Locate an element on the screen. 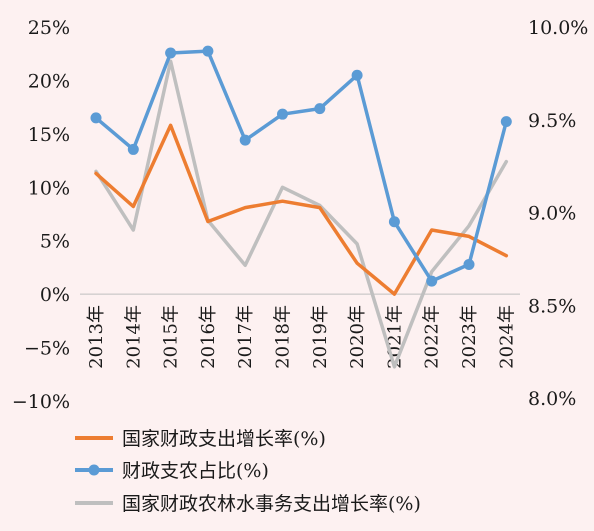 The height and width of the screenshot is (531, 594). right-tick-label: 8.5% is located at coordinates (552, 306).